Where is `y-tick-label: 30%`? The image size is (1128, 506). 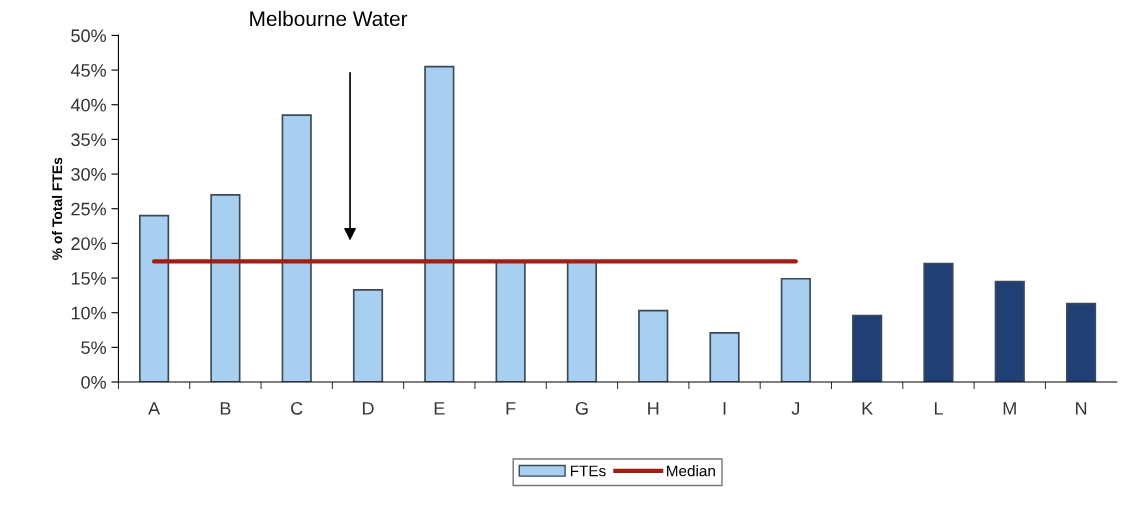
y-tick-label: 30% is located at coordinates (88, 174).